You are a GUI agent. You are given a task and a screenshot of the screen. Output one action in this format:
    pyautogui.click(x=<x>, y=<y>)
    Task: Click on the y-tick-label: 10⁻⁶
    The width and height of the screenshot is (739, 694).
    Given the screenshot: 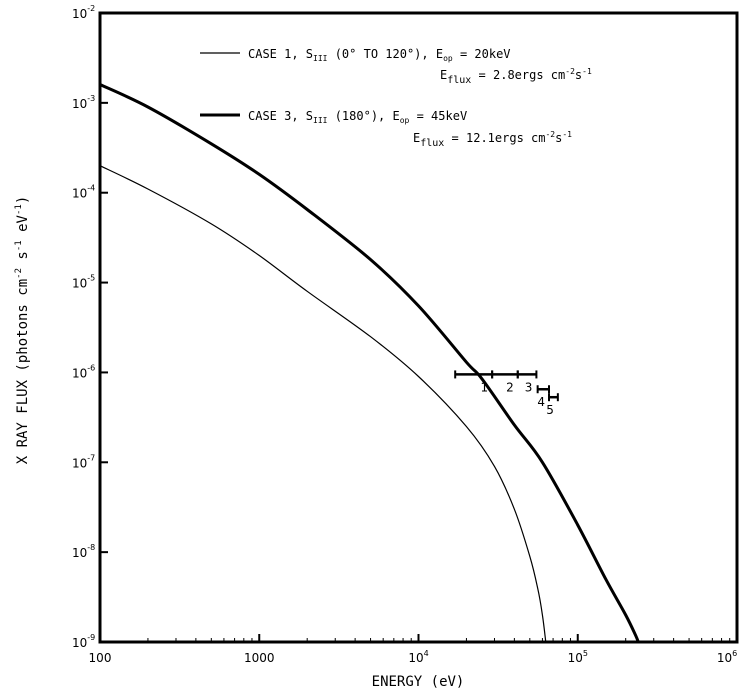 What is the action you would take?
    pyautogui.click(x=83, y=371)
    